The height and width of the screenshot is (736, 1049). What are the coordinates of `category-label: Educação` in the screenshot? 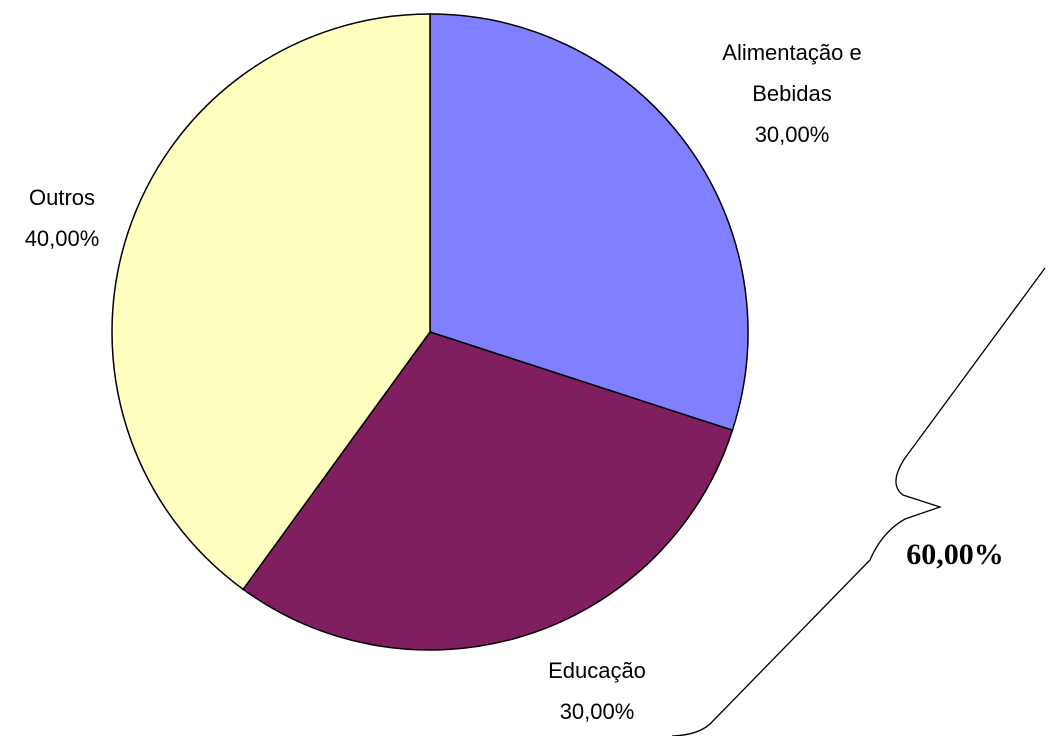 It's located at (597, 670).